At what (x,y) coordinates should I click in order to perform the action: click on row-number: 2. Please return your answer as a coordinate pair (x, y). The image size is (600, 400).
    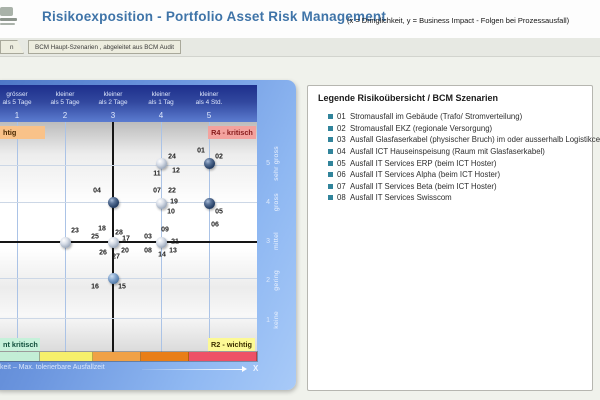
    Looking at the image, I should click on (268, 280).